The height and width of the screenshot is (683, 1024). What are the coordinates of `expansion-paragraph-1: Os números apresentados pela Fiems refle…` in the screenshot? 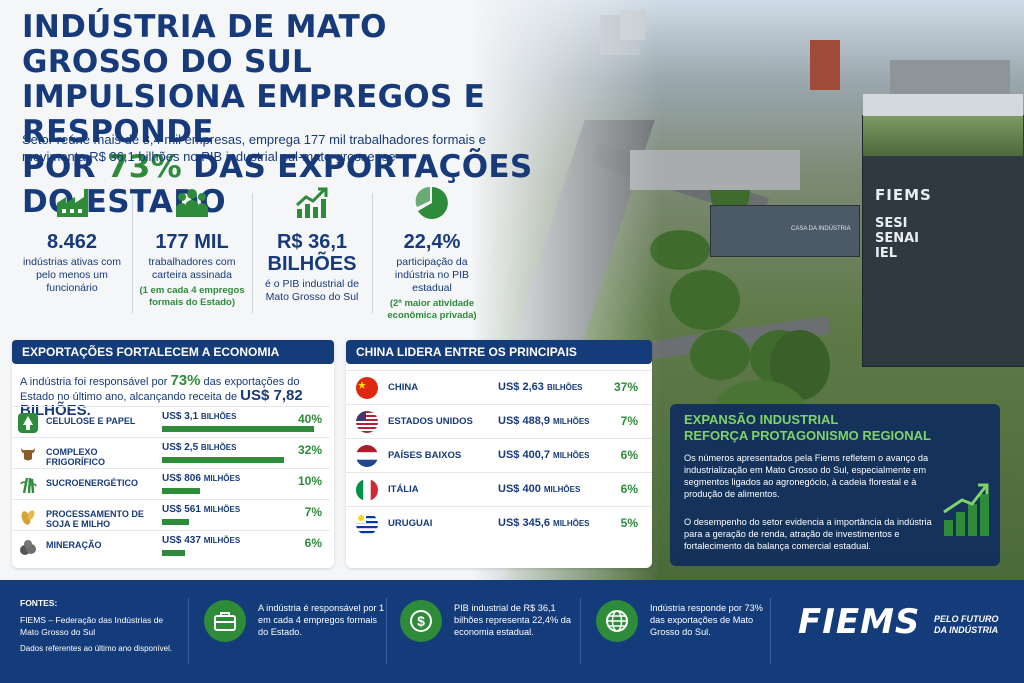 It's located at (806, 476).